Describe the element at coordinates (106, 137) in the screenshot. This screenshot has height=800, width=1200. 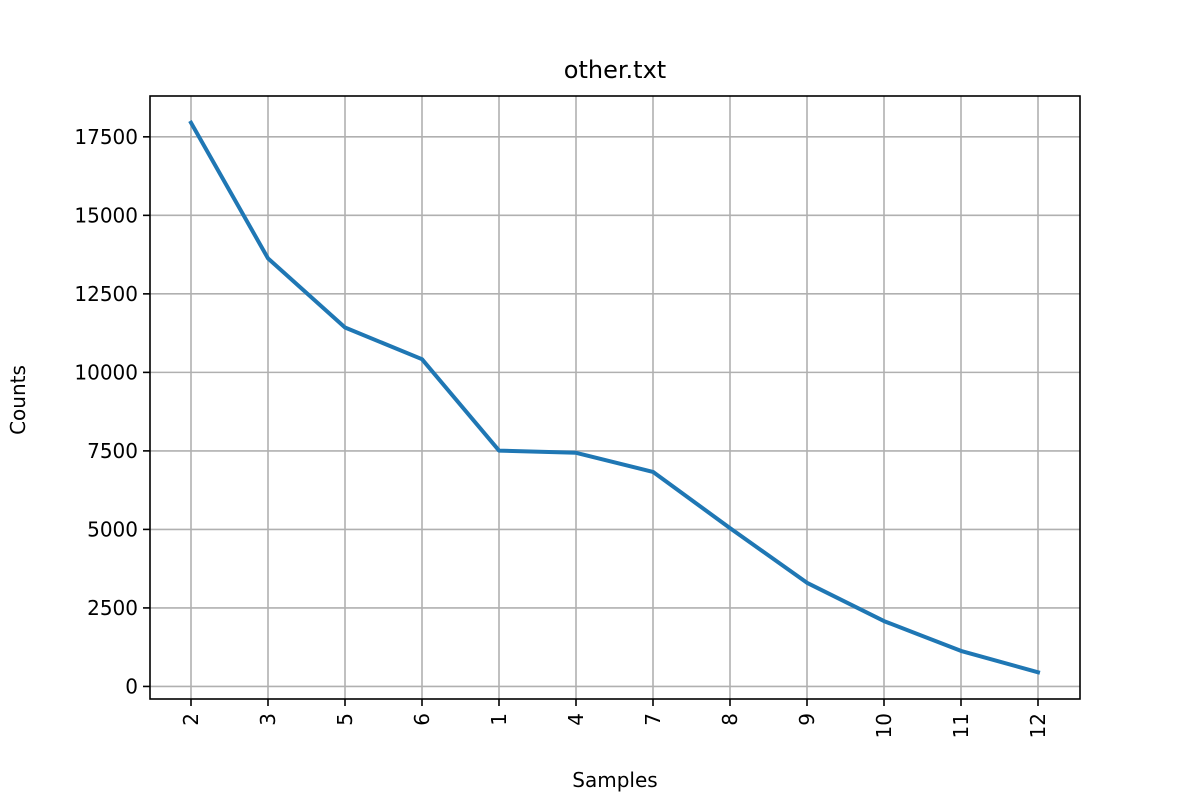
I see `y-tick-label: 17500` at that location.